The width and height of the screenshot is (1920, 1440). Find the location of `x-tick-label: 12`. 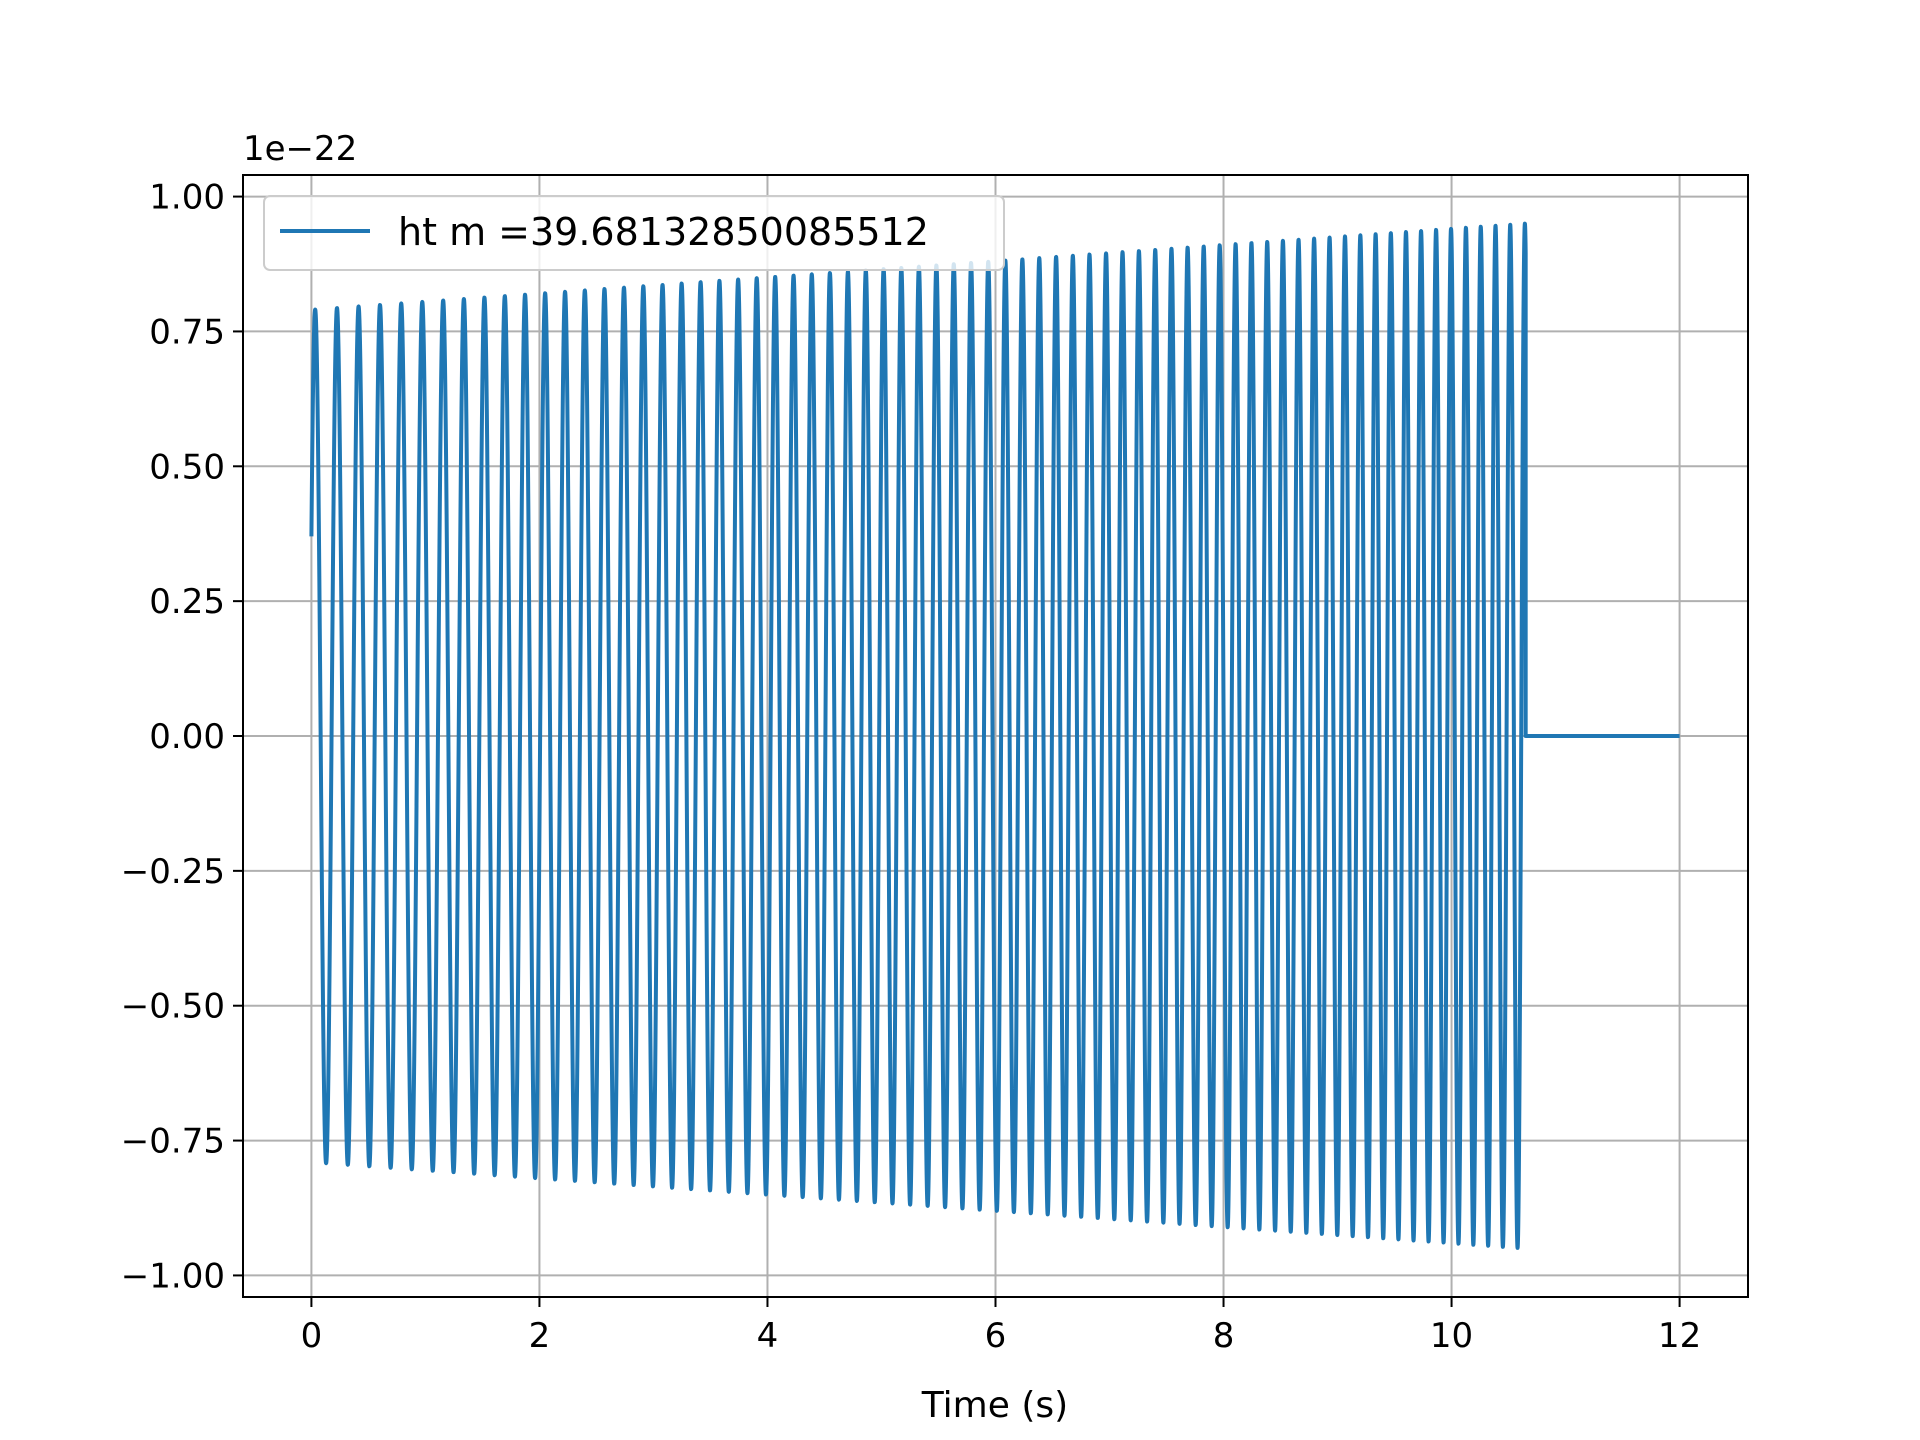

x-tick-label: 12 is located at coordinates (1679, 1336).